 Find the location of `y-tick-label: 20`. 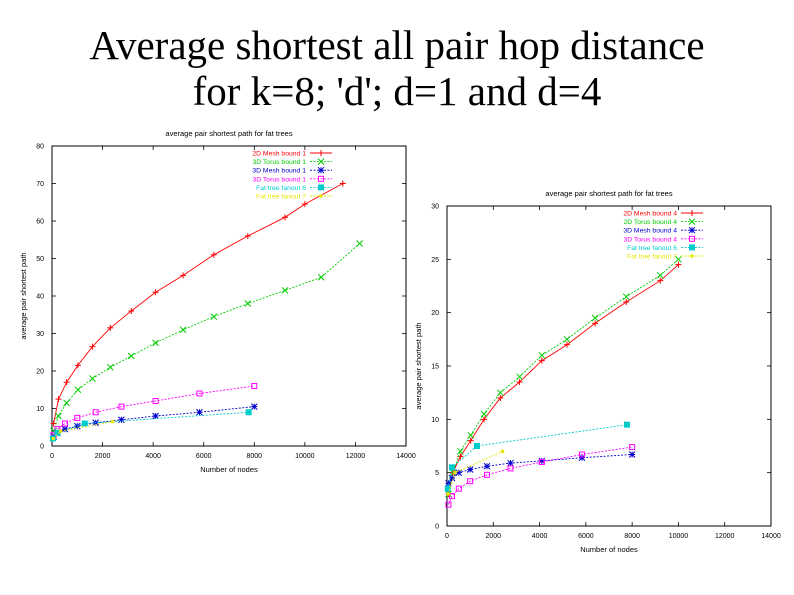

y-tick-label: 20 is located at coordinates (435, 313).